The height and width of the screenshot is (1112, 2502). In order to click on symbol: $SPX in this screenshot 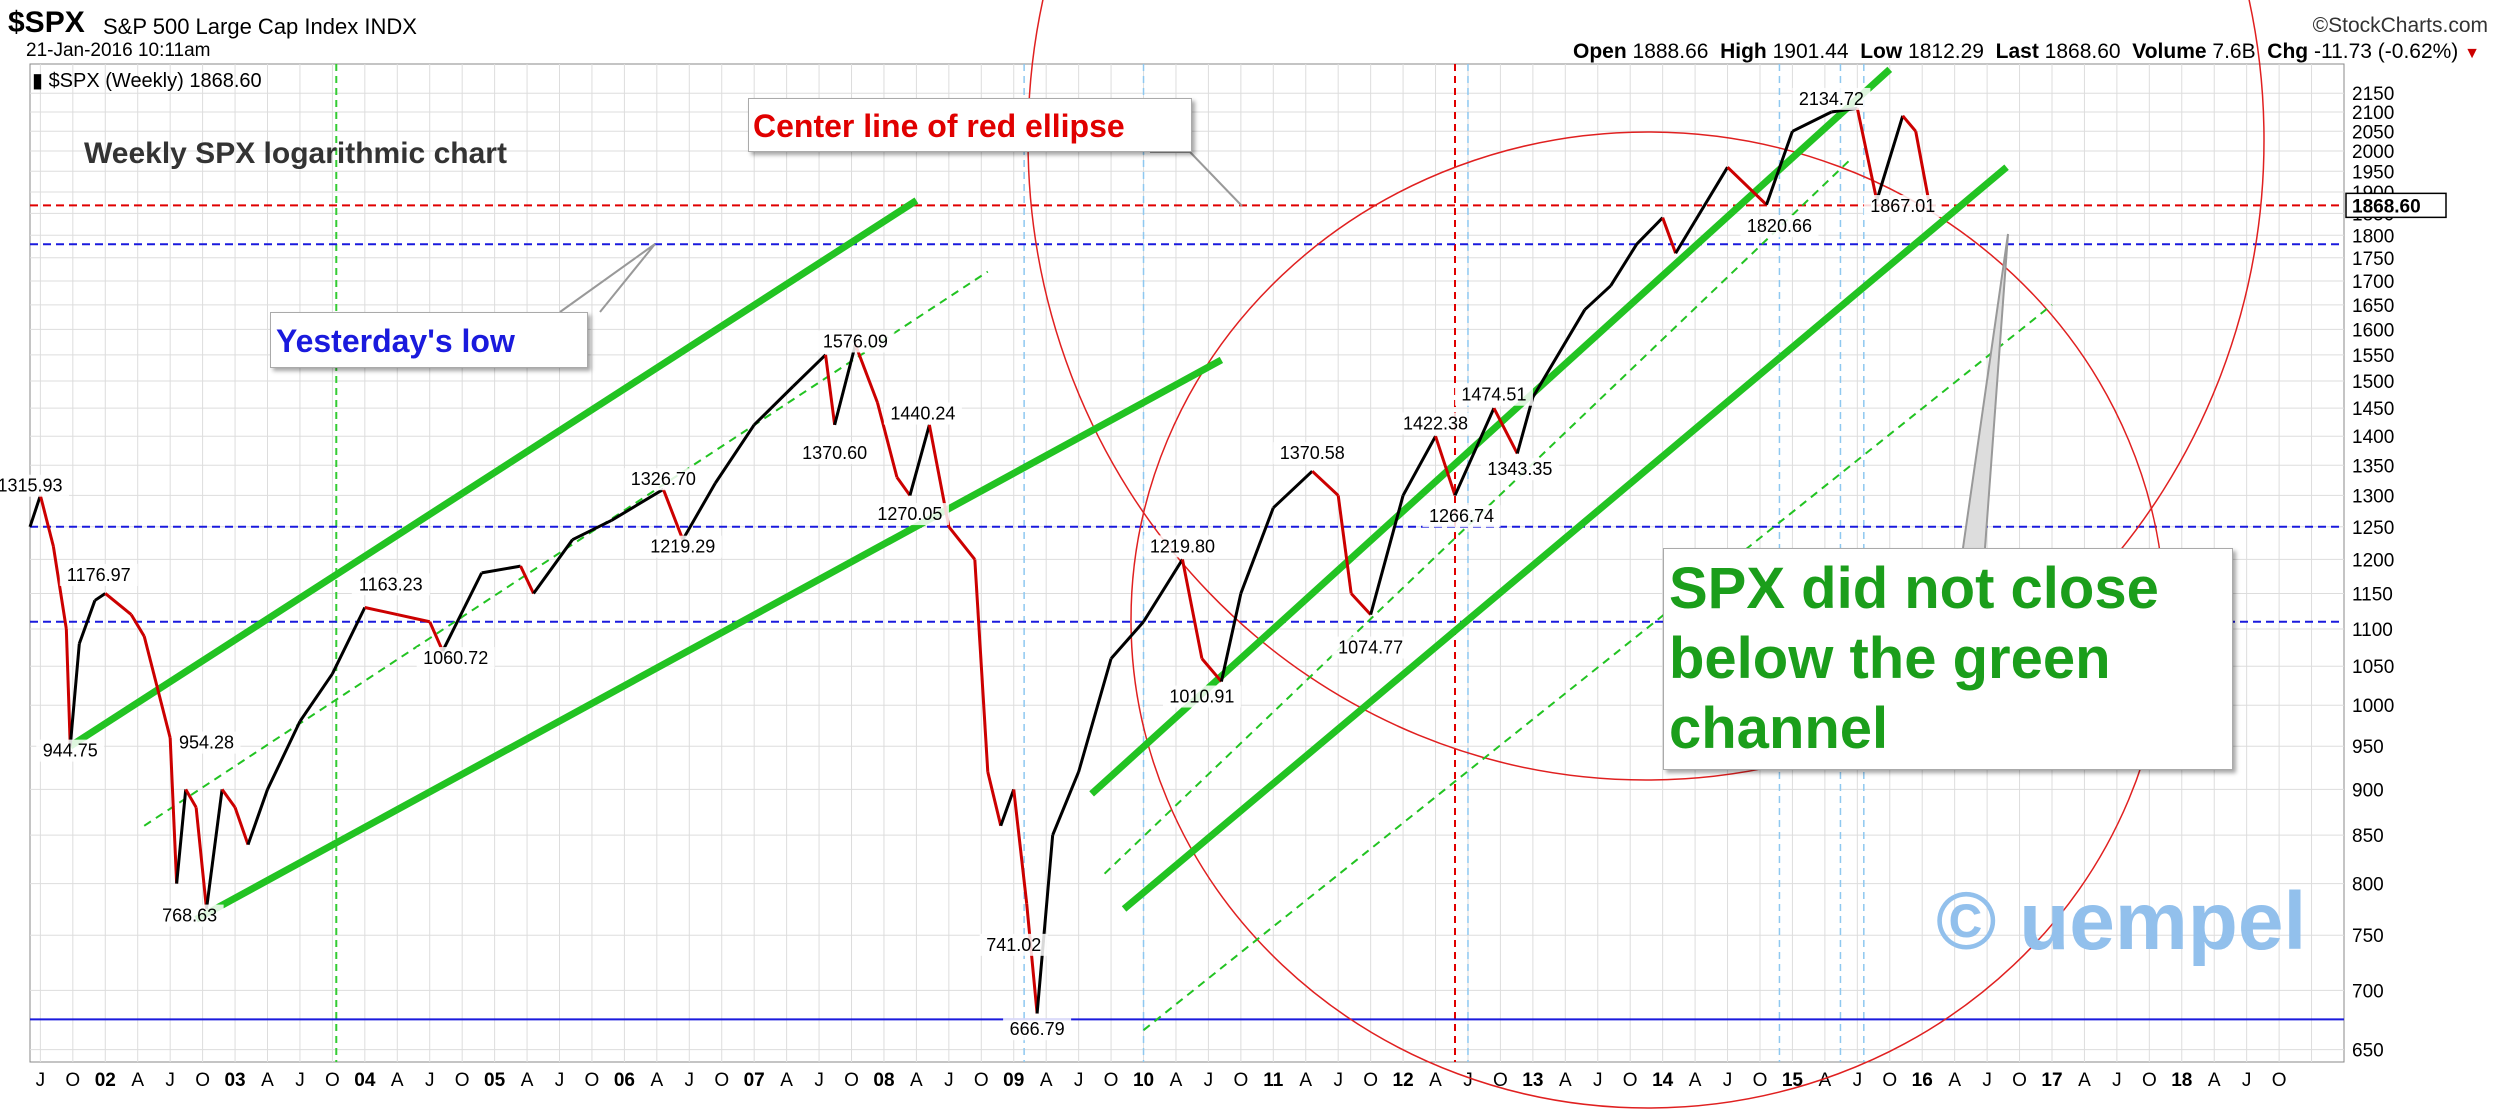, I will do `click(46, 22)`.